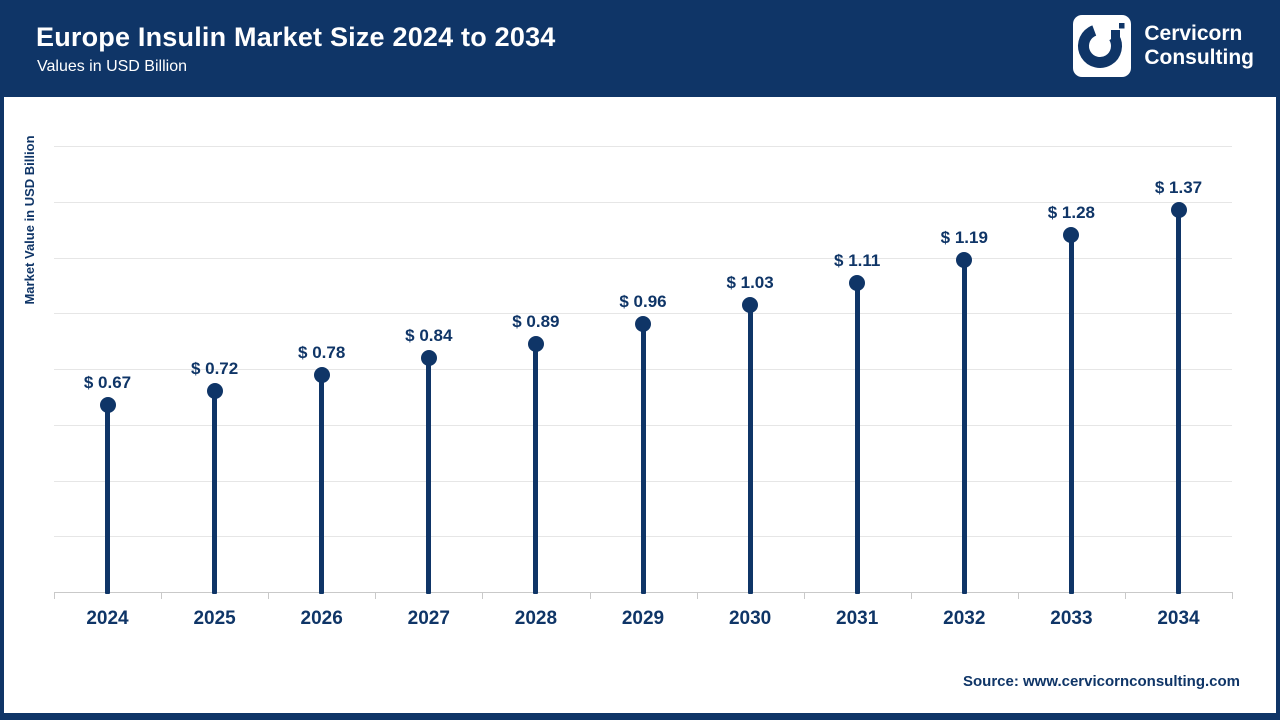 This screenshot has width=1280, height=720. Describe the element at coordinates (750, 282) in the screenshot. I see `data-label: $ 1.03` at that location.